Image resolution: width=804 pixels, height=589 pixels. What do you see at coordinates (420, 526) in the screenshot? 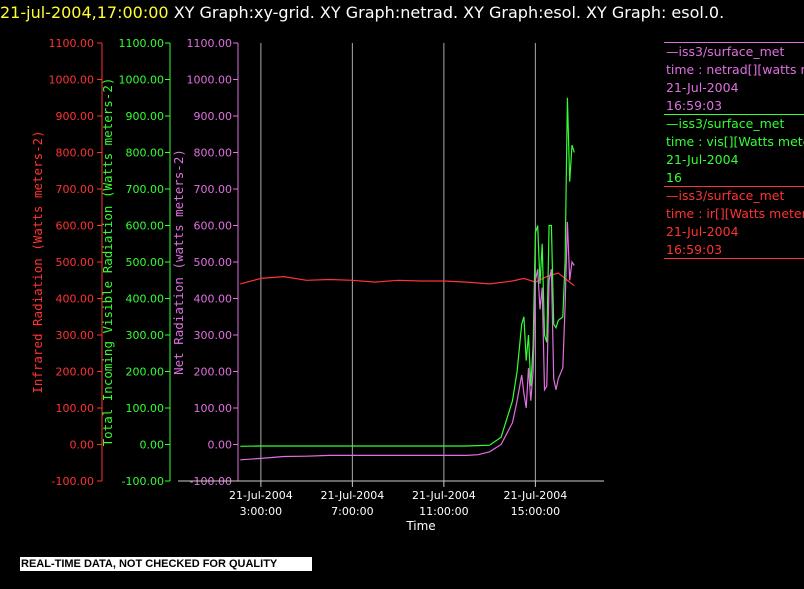
I see `x-axis-label: Time` at bounding box center [420, 526].